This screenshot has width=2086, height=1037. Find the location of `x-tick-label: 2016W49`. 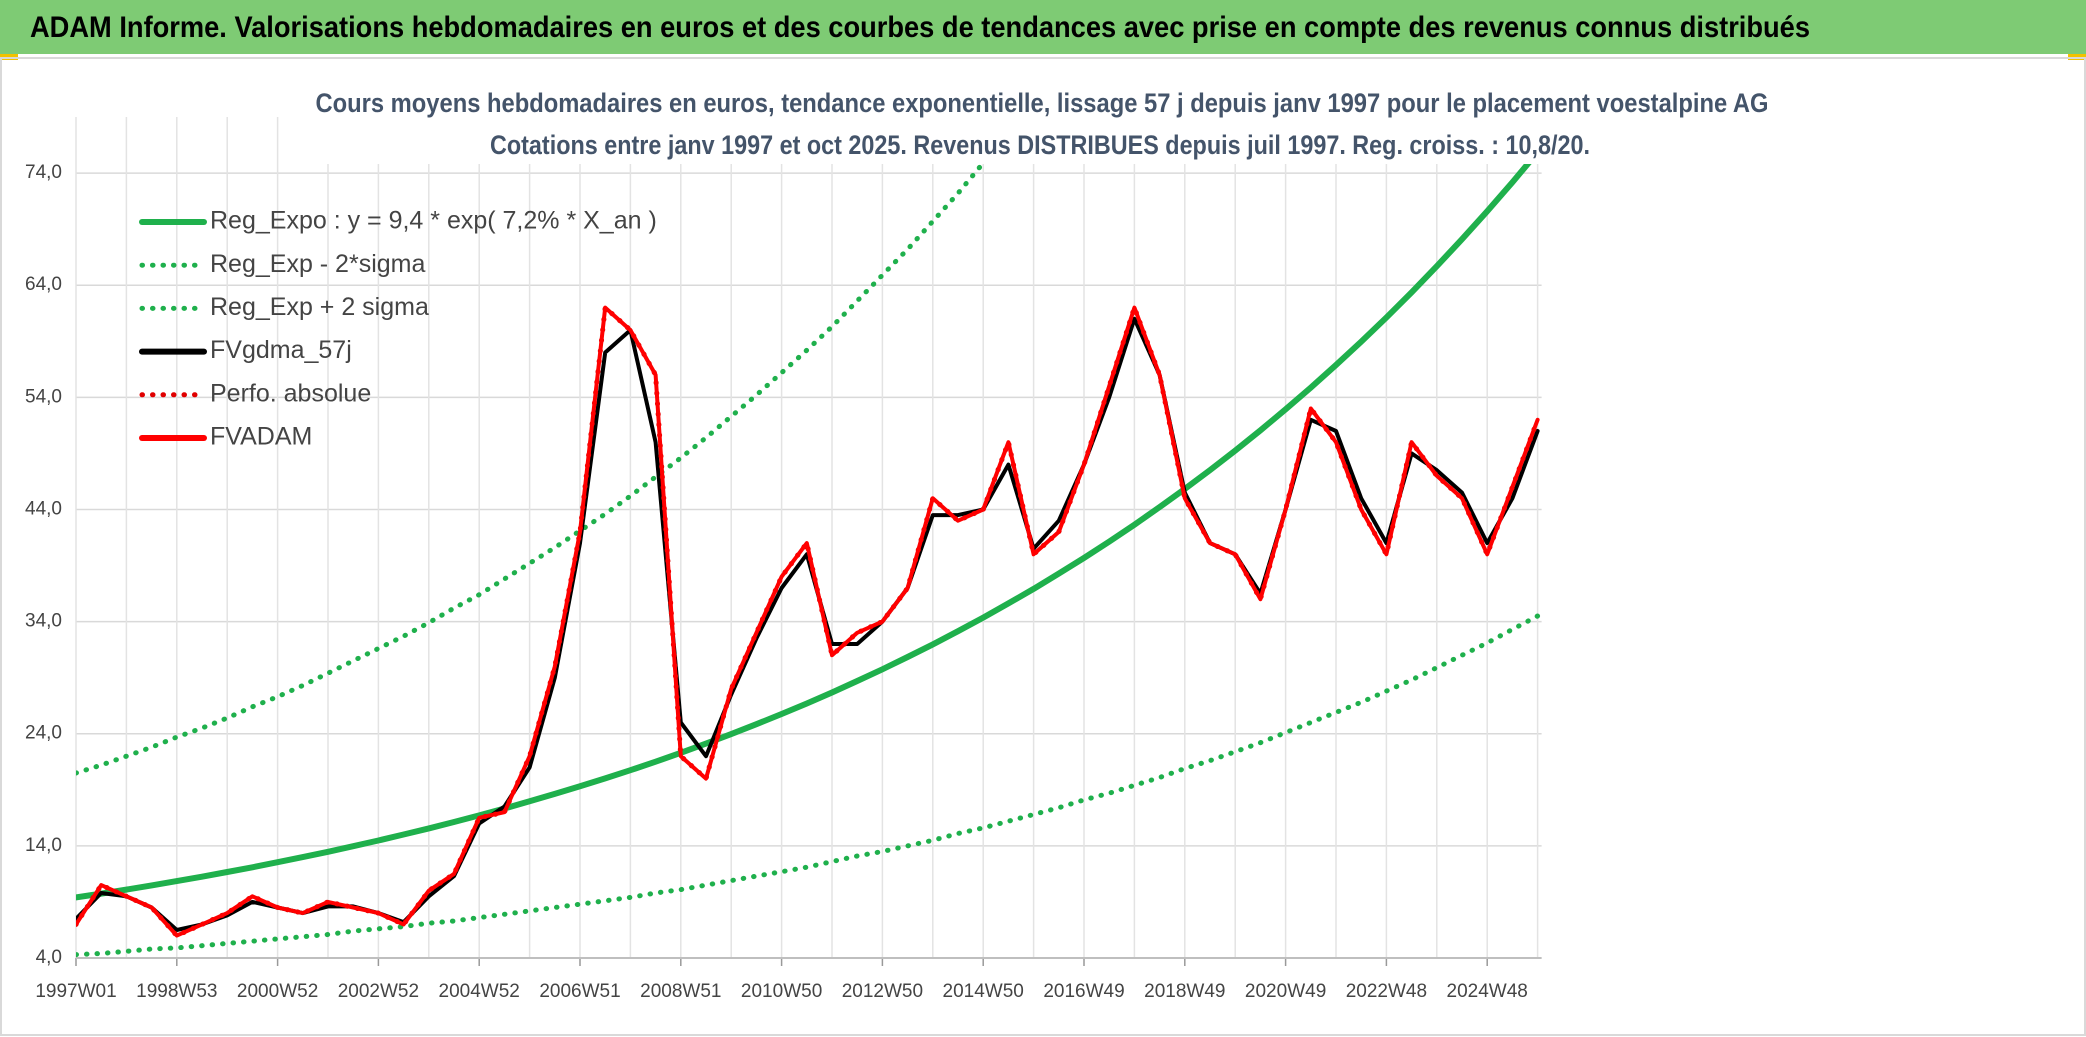

x-tick-label: 2016W49 is located at coordinates (1083, 991).